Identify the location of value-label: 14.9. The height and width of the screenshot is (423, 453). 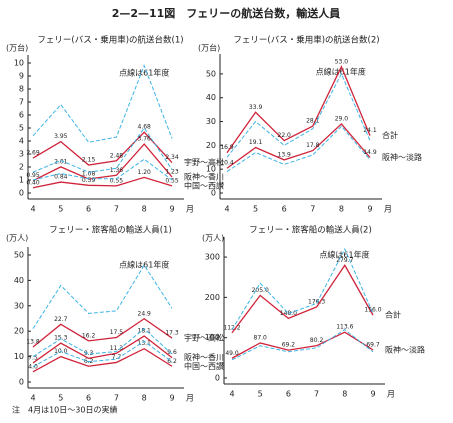
(370, 152).